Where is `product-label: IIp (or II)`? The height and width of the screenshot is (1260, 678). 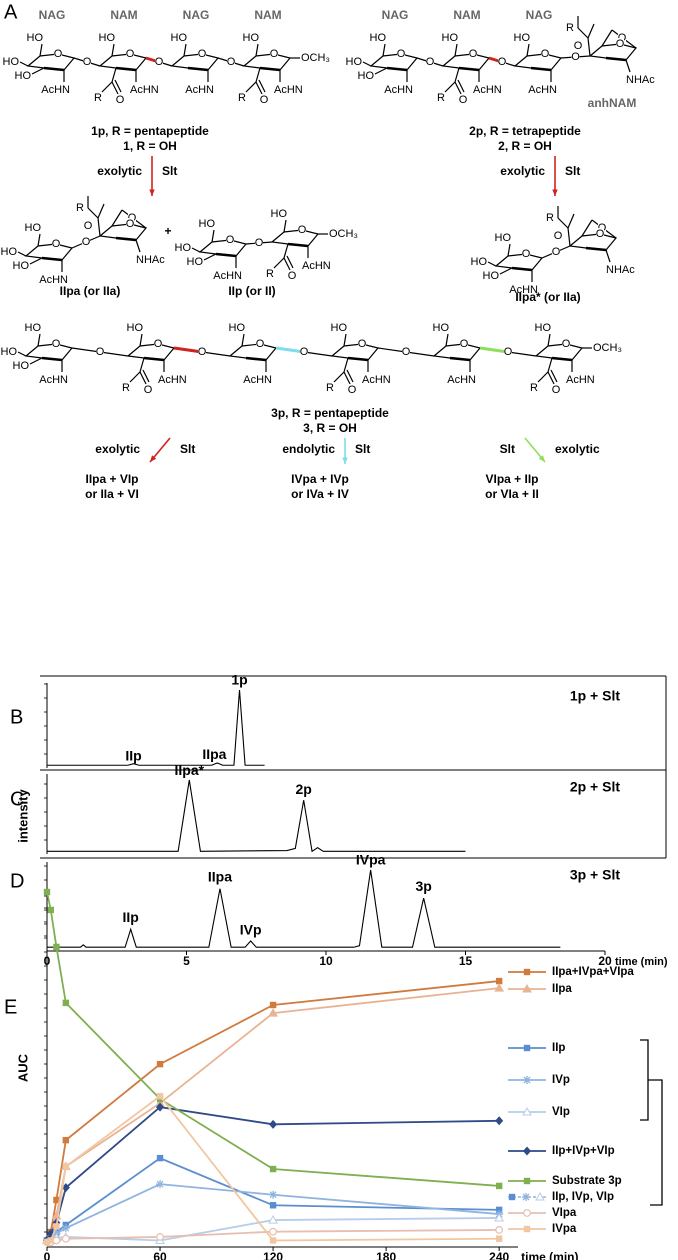
product-label: IIp (or II) is located at coordinates (251, 291).